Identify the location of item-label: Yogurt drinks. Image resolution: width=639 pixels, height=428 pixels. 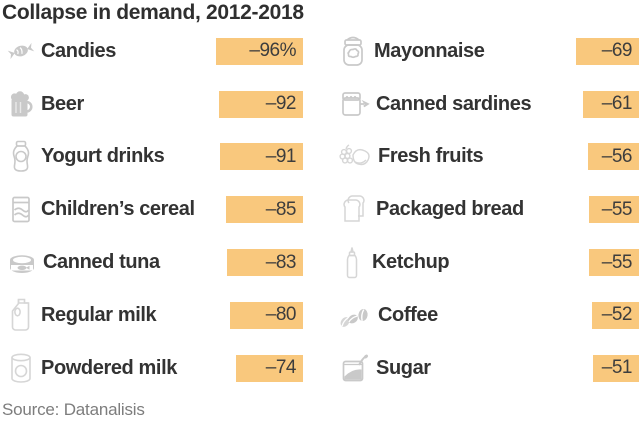
(103, 156).